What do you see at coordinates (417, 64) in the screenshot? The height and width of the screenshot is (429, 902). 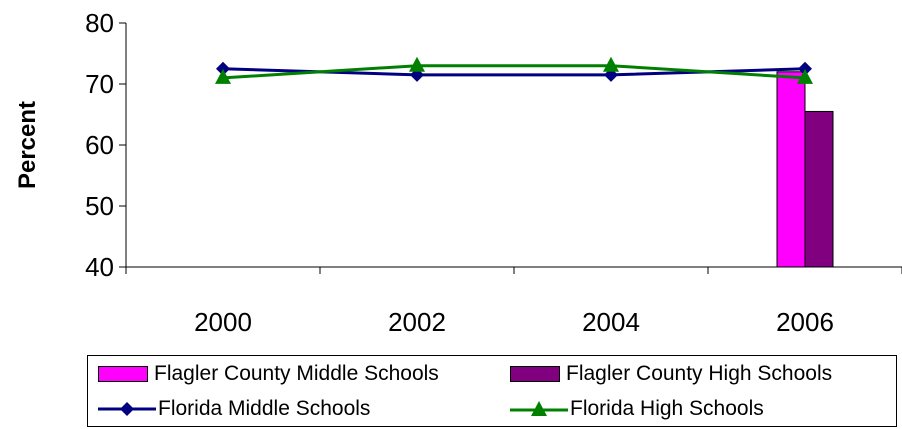 I see `marker-florida-high-2002` at bounding box center [417, 64].